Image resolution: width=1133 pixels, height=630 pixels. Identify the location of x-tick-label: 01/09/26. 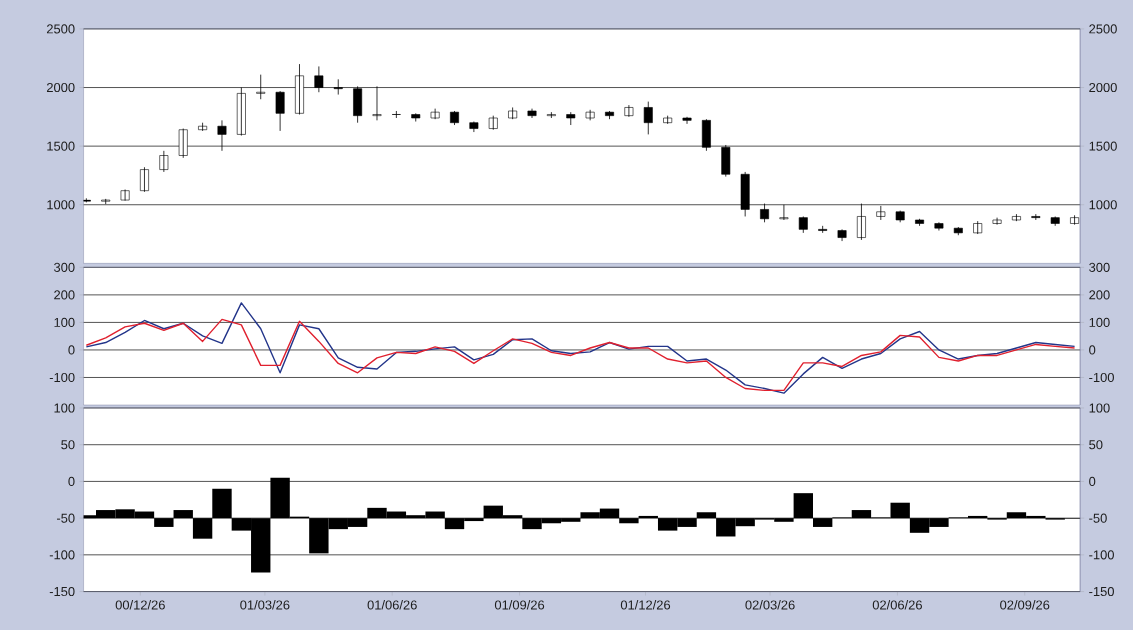
(519, 604).